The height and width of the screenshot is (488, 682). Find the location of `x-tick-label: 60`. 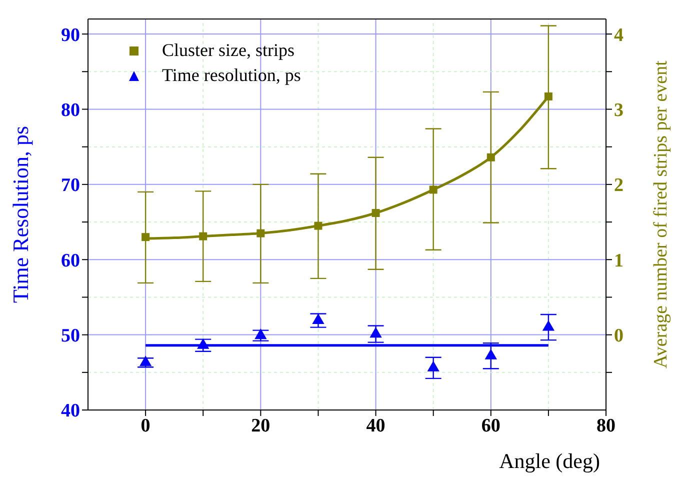

x-tick-label: 60 is located at coordinates (490, 425).